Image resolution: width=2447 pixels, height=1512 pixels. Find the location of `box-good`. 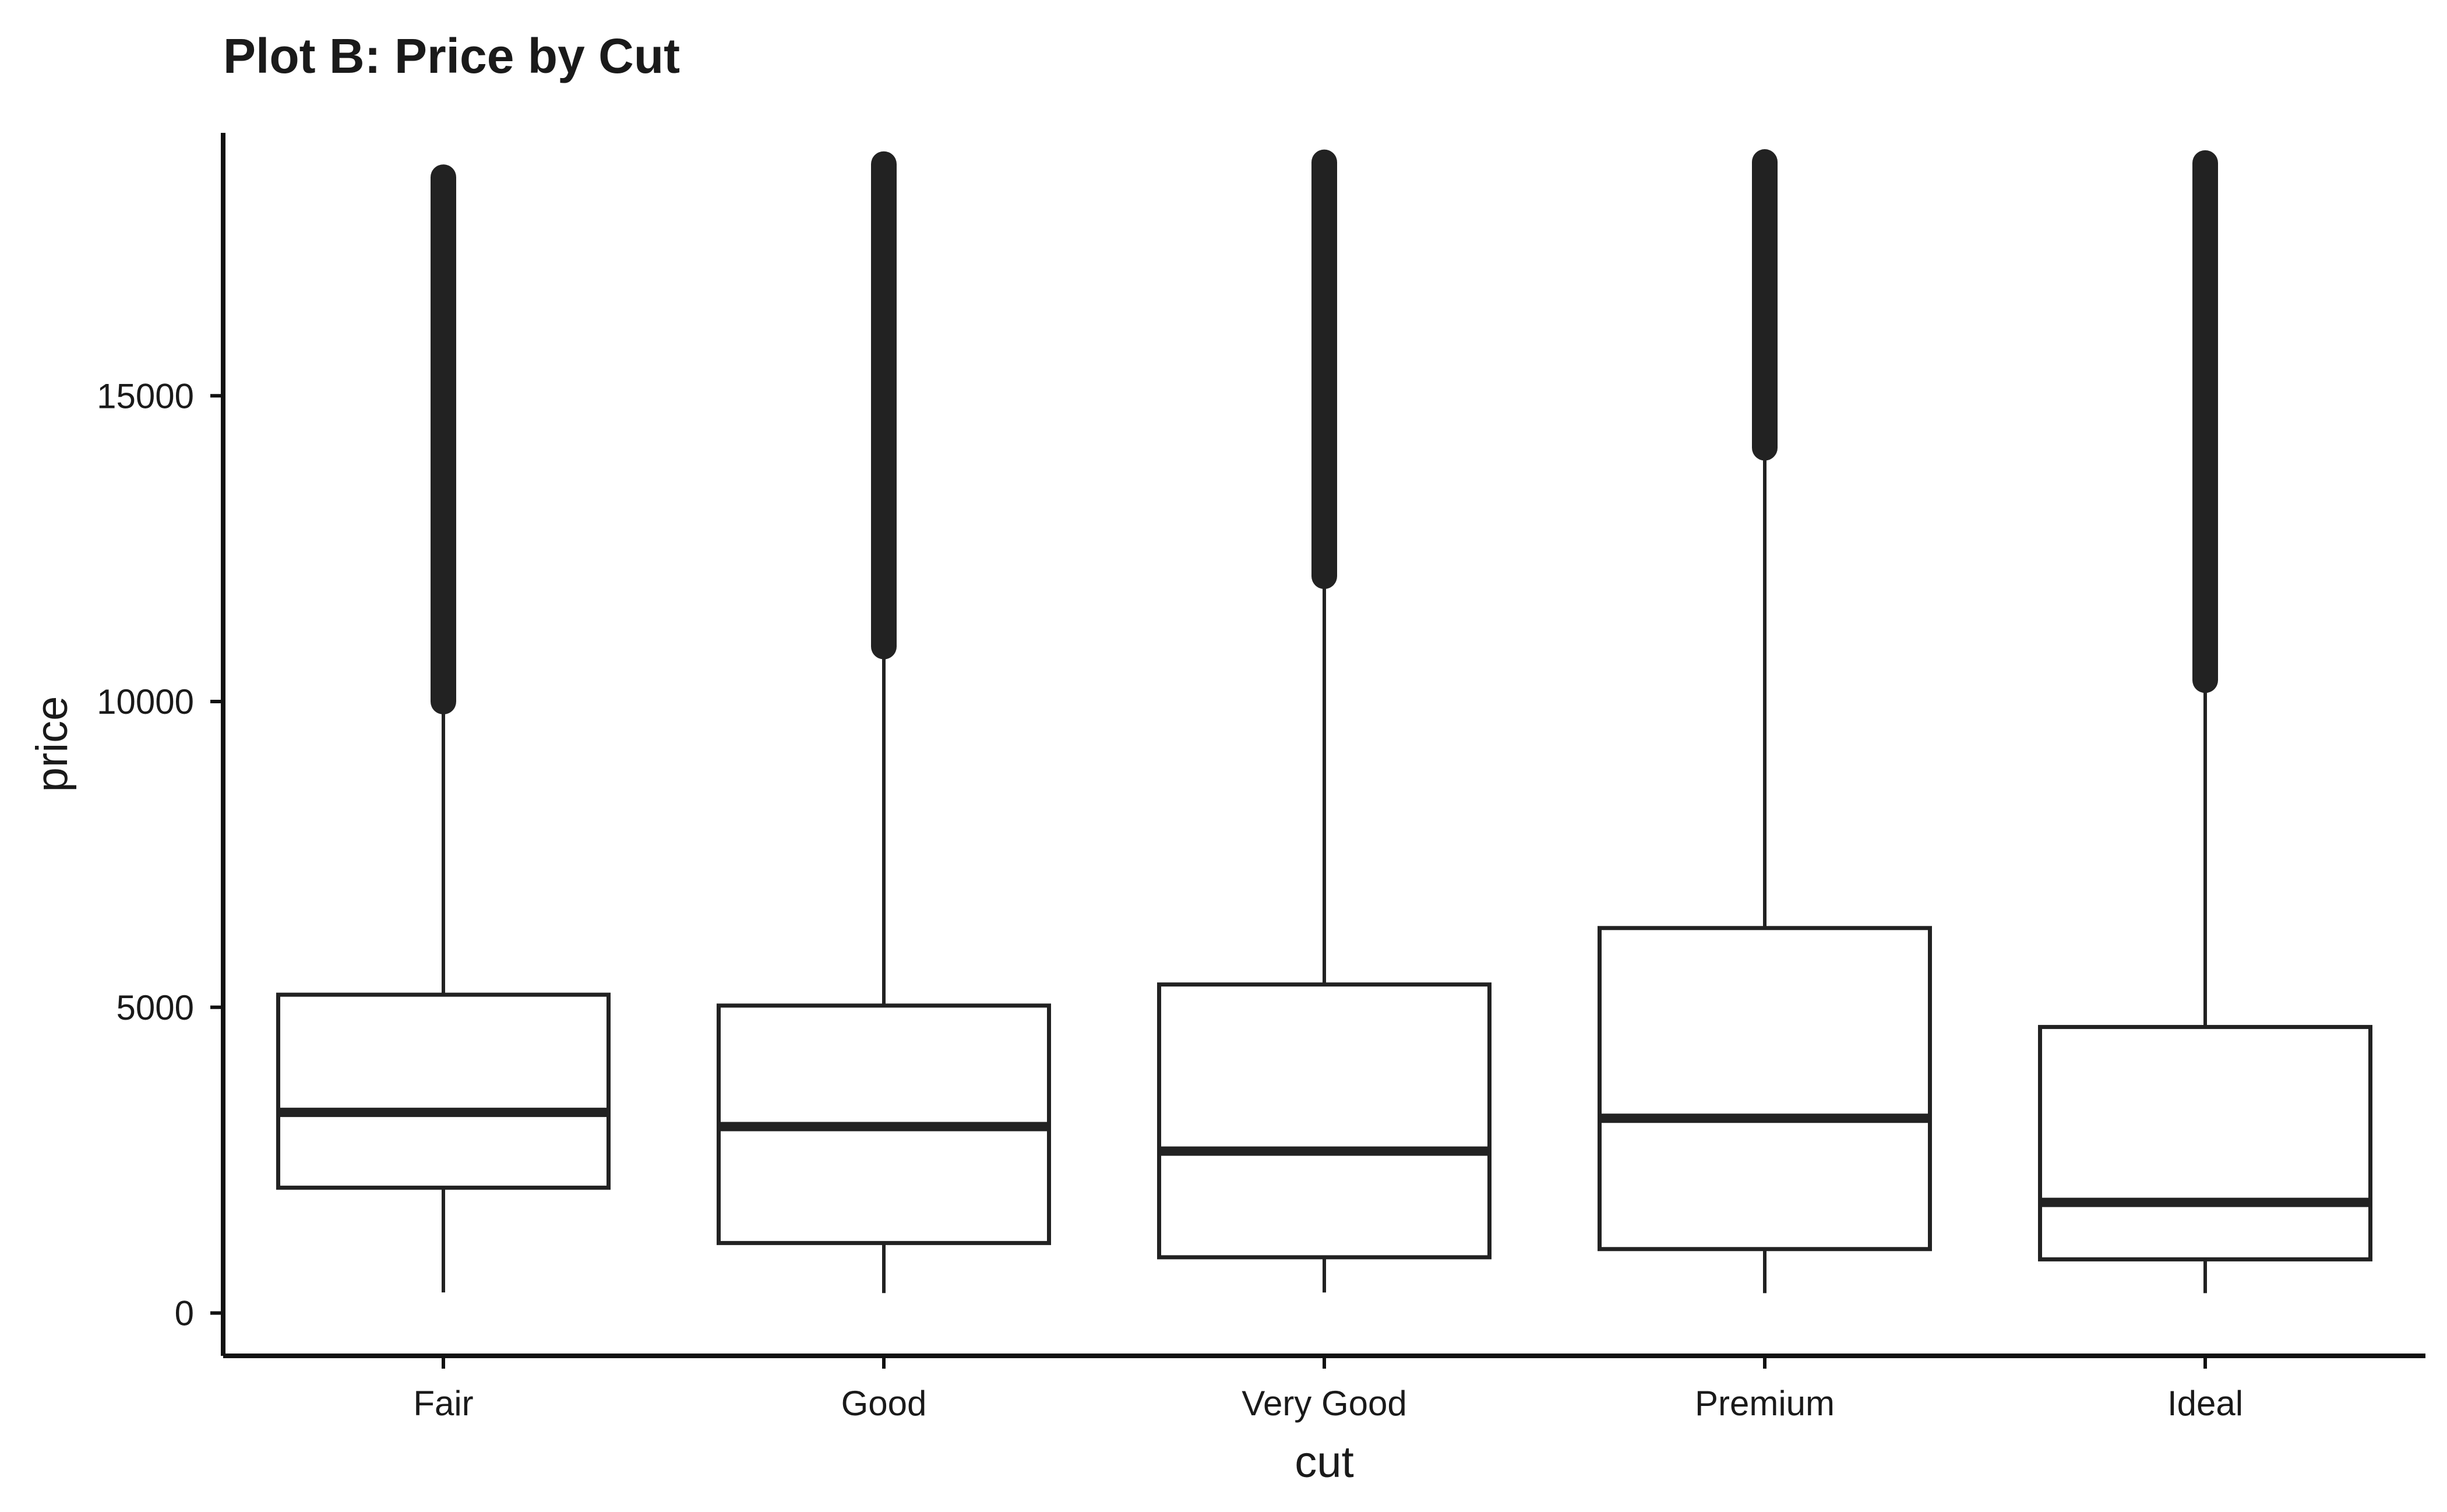

box-good is located at coordinates (884, 722).